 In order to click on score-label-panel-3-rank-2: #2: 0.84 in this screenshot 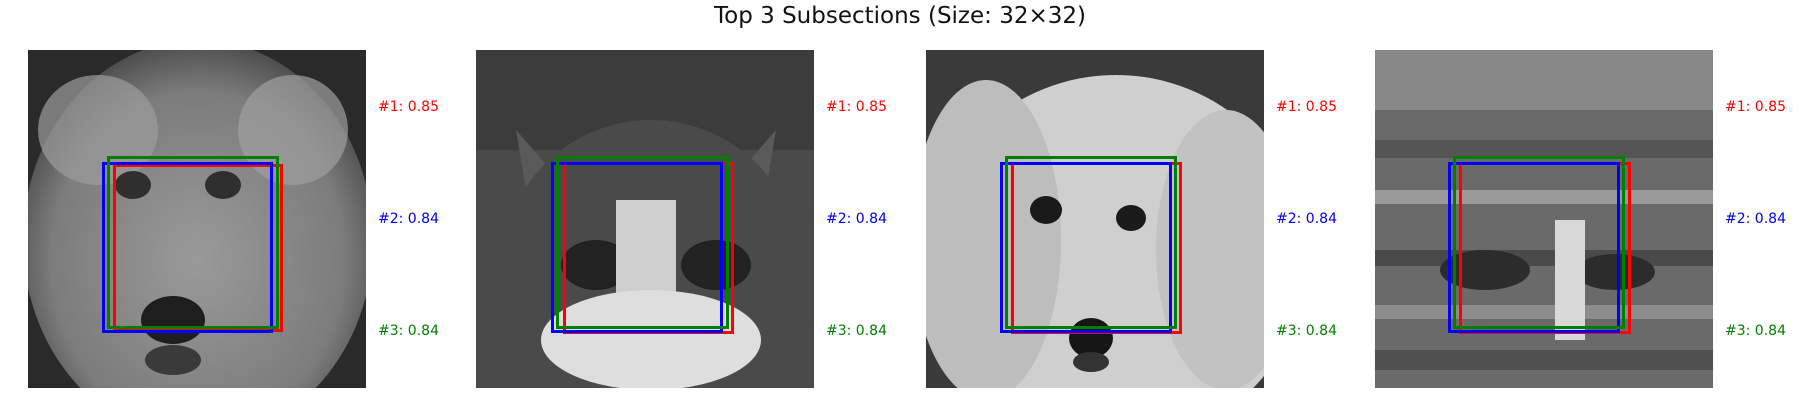, I will do `click(1306, 219)`.